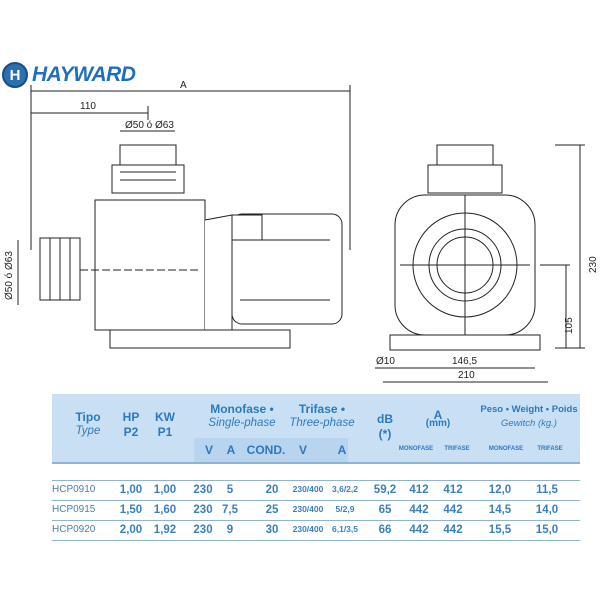 This screenshot has width=603, height=603. Describe the element at coordinates (500, 490) in the screenshot. I see `cell-wm: 12,0` at that location.